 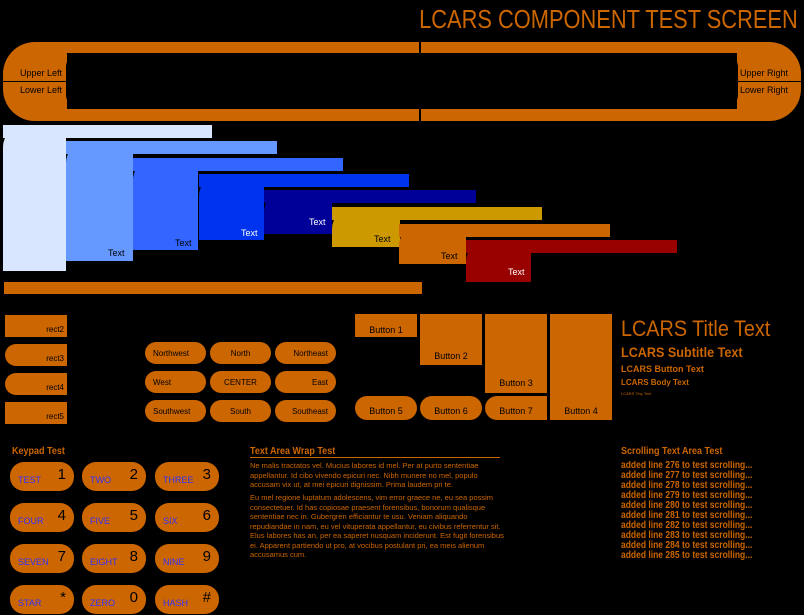 What do you see at coordinates (636, 393) in the screenshot?
I see `lcars-tiny-text: LCARS Tiny Text` at bounding box center [636, 393].